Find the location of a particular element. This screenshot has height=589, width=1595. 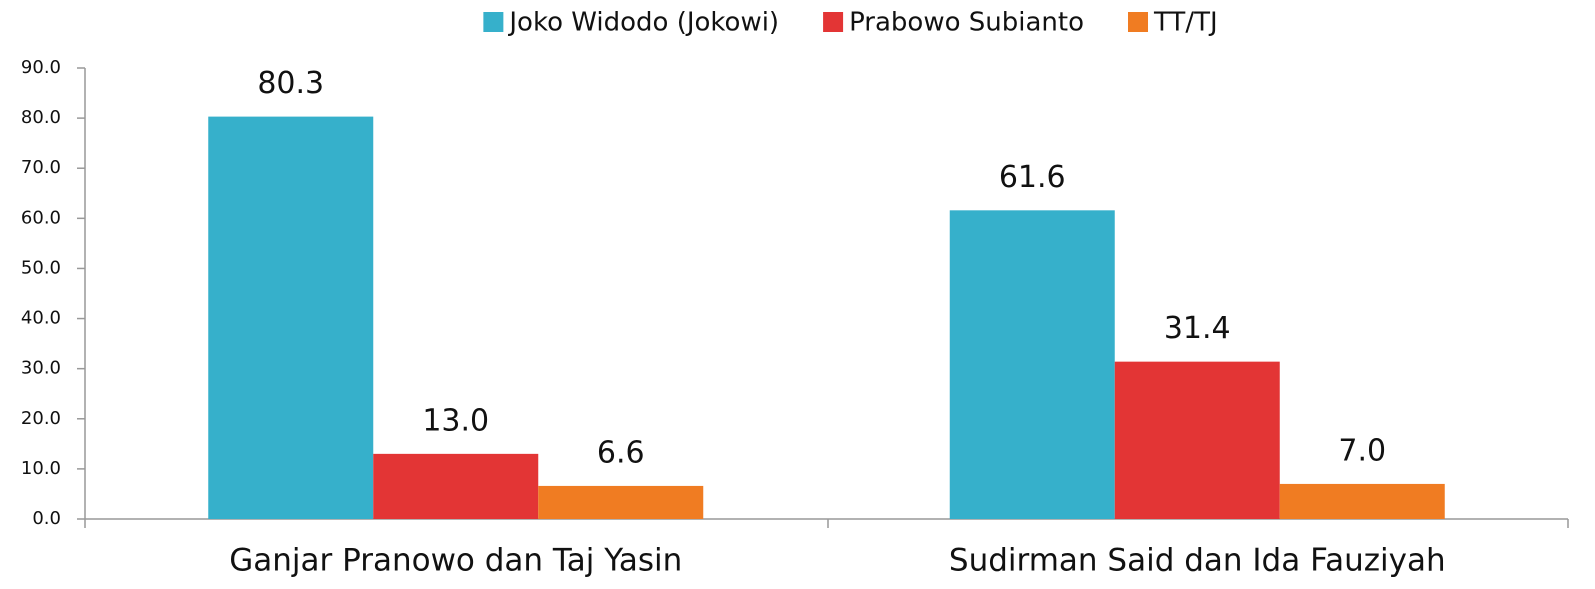

y-tick-label: 0.0 is located at coordinates (46, 518).